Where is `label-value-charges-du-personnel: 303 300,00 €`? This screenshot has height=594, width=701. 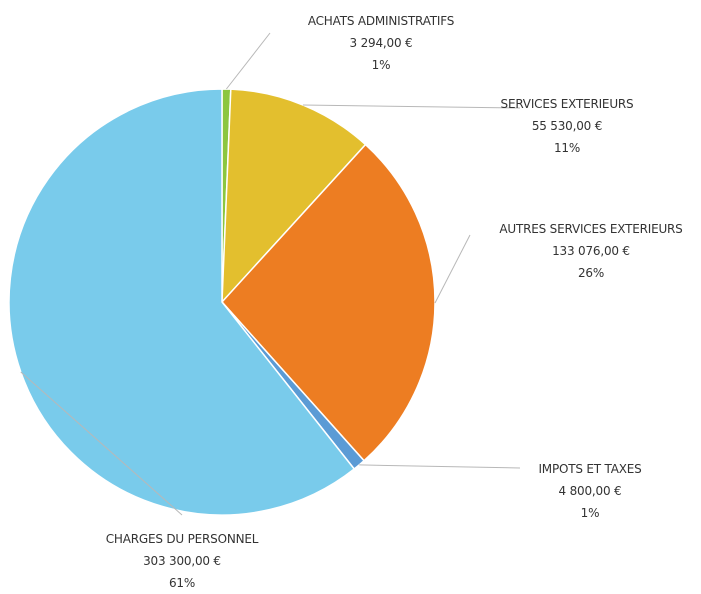 label-value-charges-du-personnel: 303 300,00 € is located at coordinates (182, 561).